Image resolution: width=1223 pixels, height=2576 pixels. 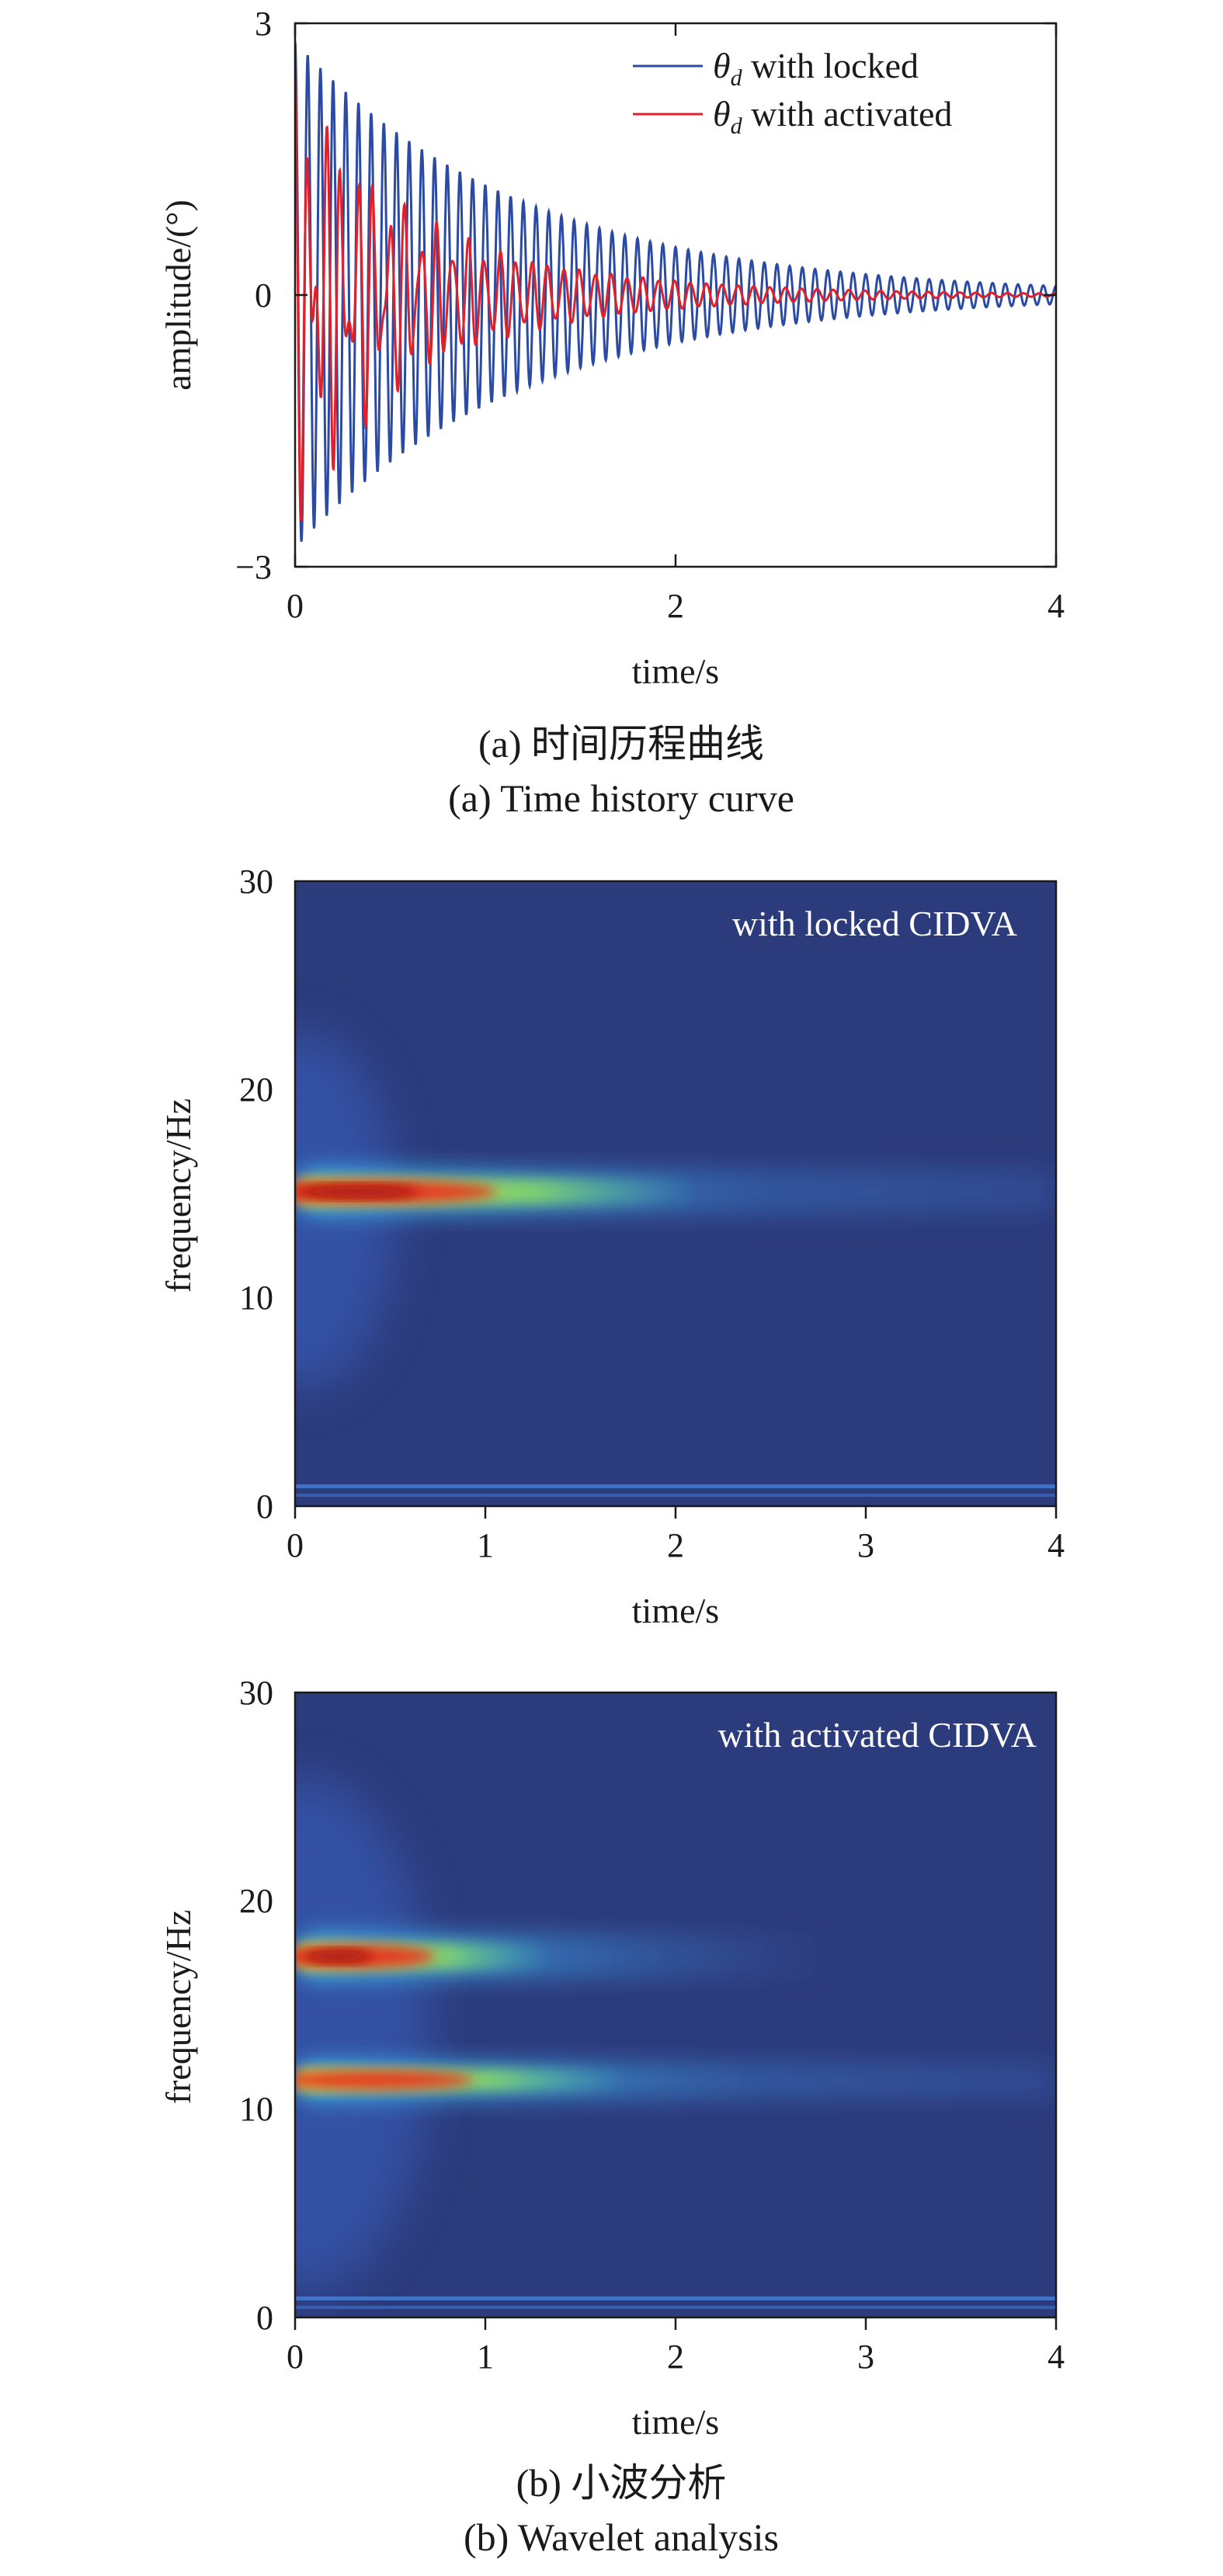 I want to click on legend: θd with locked θd with activated, so click(x=792, y=92).